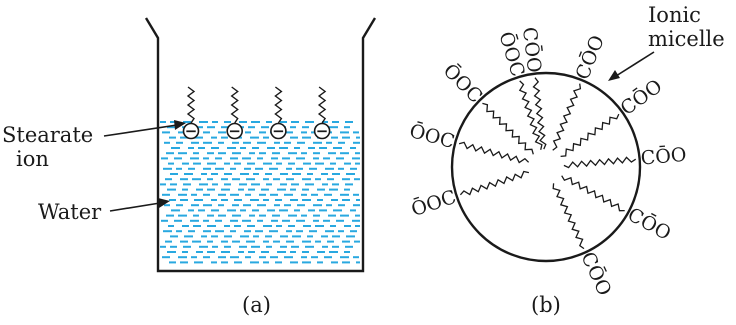 The width and height of the screenshot is (736, 325). What do you see at coordinates (322, 131) in the screenshot?
I see `charge-sign: −` at bounding box center [322, 131].